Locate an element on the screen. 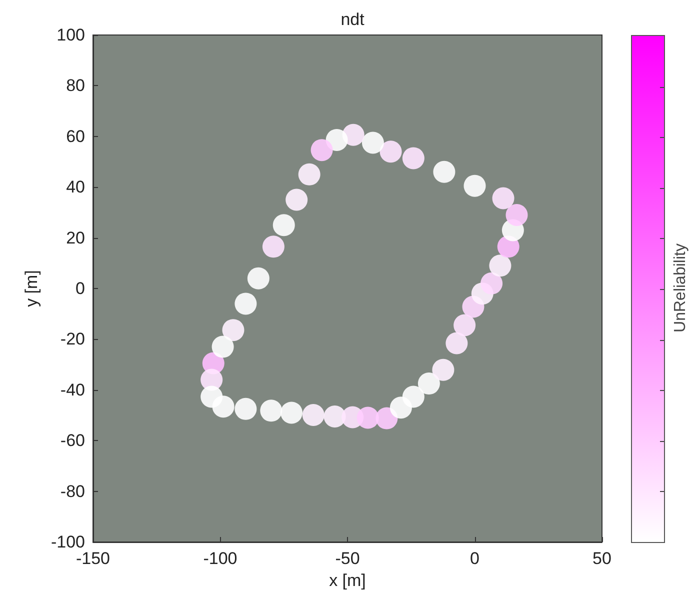 The image size is (694, 600). y-tick-label: 0 is located at coordinates (80, 288).